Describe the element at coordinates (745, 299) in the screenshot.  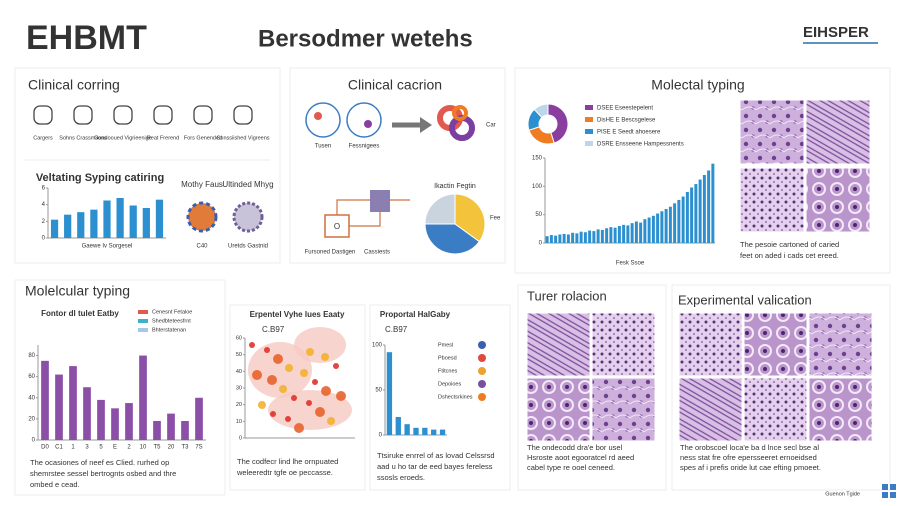
I see `panel-title: Experimental valication` at that location.